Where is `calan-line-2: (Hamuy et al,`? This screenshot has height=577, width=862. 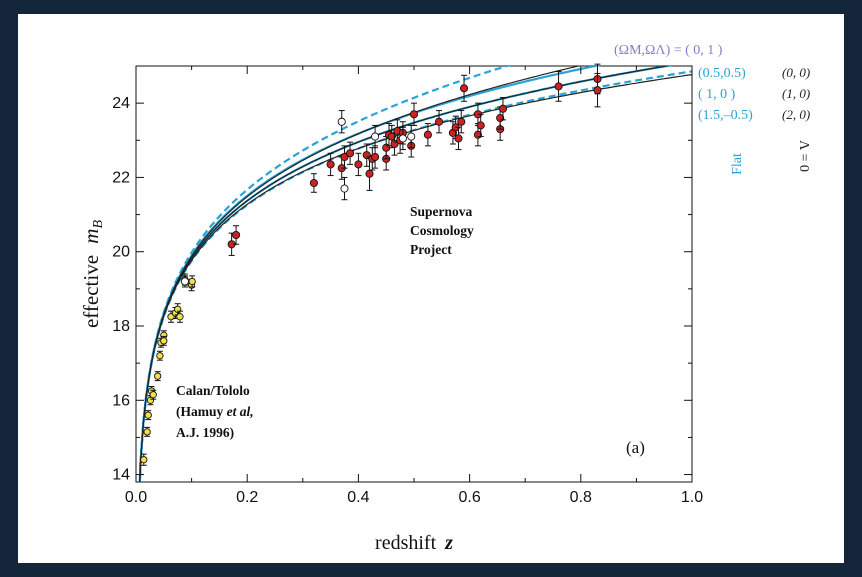 calan-line-2: (Hamuy et al, is located at coordinates (215, 411).